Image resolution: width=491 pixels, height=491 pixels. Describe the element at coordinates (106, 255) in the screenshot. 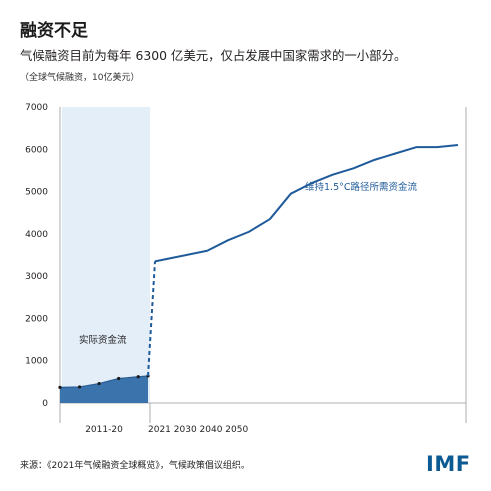

I see `historical-shade` at that location.